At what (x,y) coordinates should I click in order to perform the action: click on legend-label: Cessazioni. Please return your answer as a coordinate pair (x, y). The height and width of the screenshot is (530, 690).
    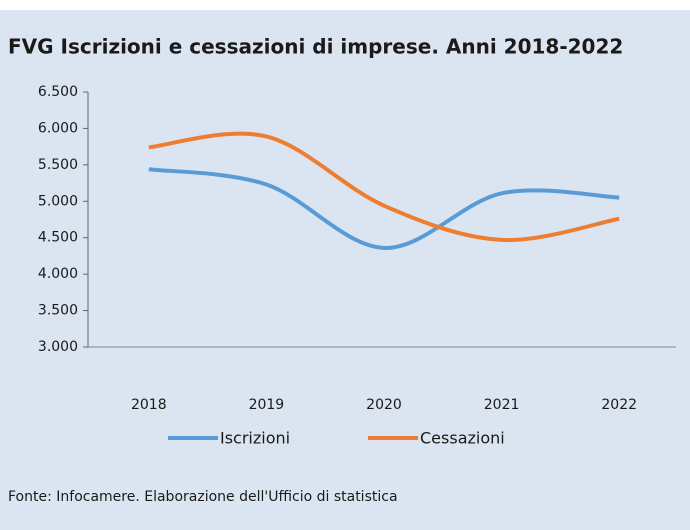
    Looking at the image, I should click on (462, 438).